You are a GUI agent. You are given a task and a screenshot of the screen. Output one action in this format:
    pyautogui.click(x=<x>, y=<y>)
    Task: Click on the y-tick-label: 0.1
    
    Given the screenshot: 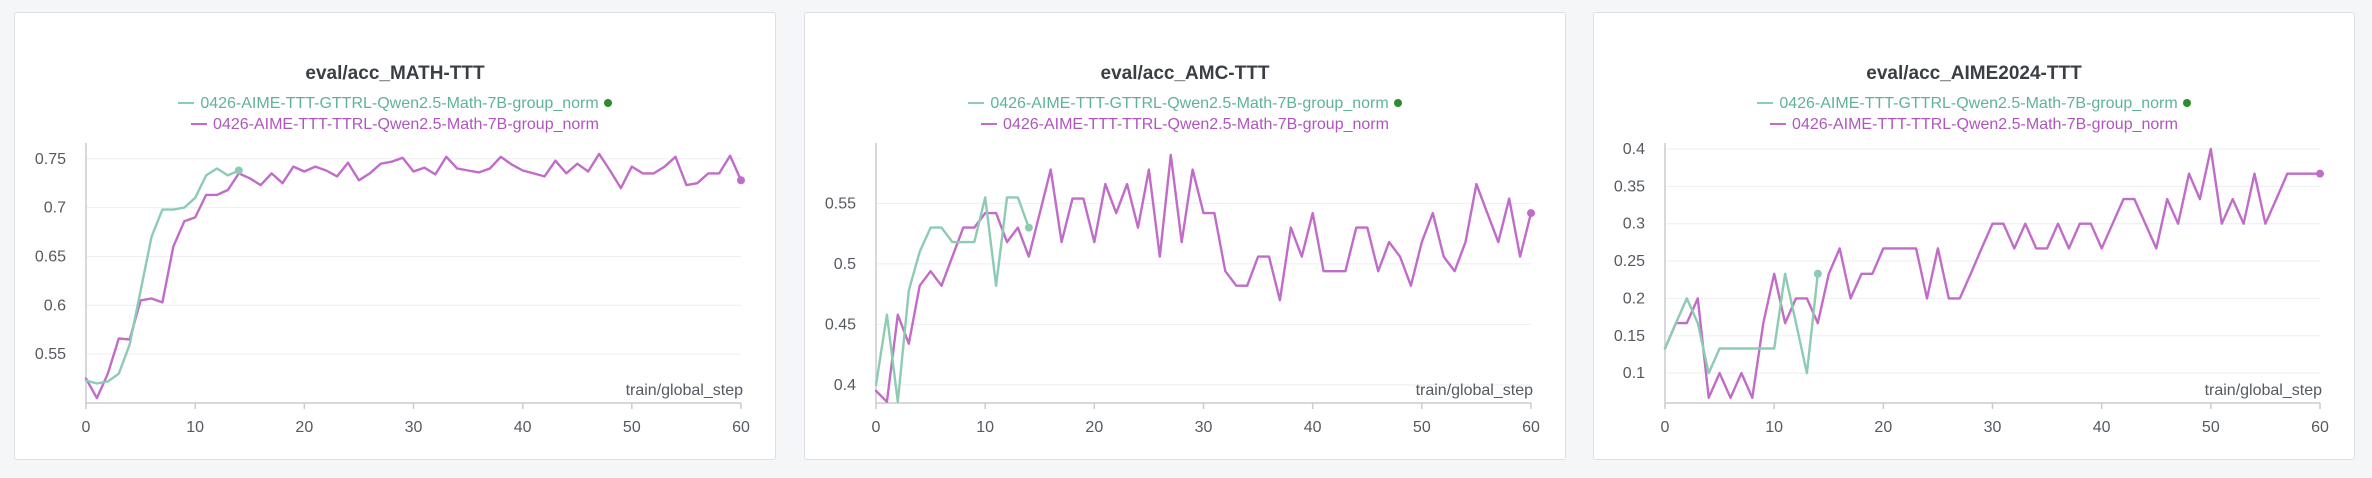 What is the action you would take?
    pyautogui.click(x=1634, y=373)
    